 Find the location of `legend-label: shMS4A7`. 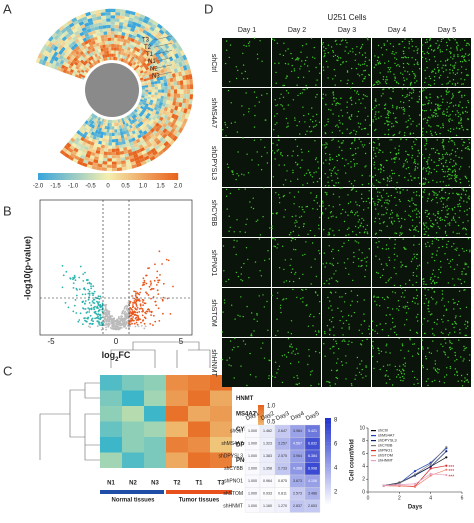

legend-label: shMS4A7 is located at coordinates (386, 436).